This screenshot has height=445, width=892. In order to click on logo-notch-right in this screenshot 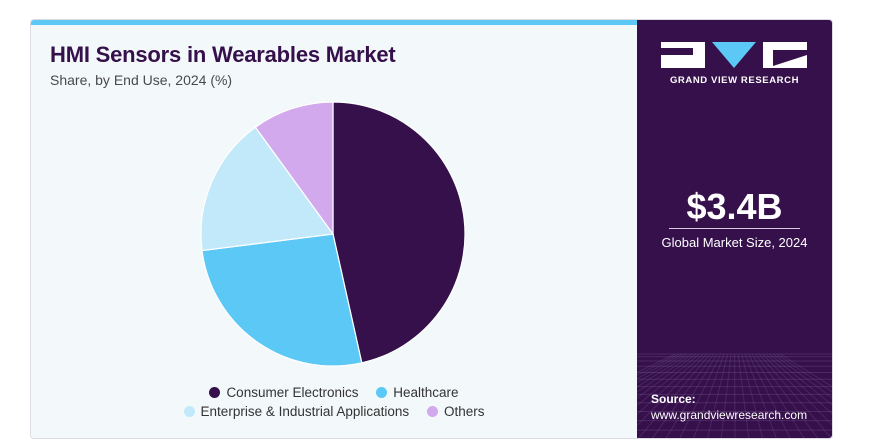, I will do `click(790, 58)`.